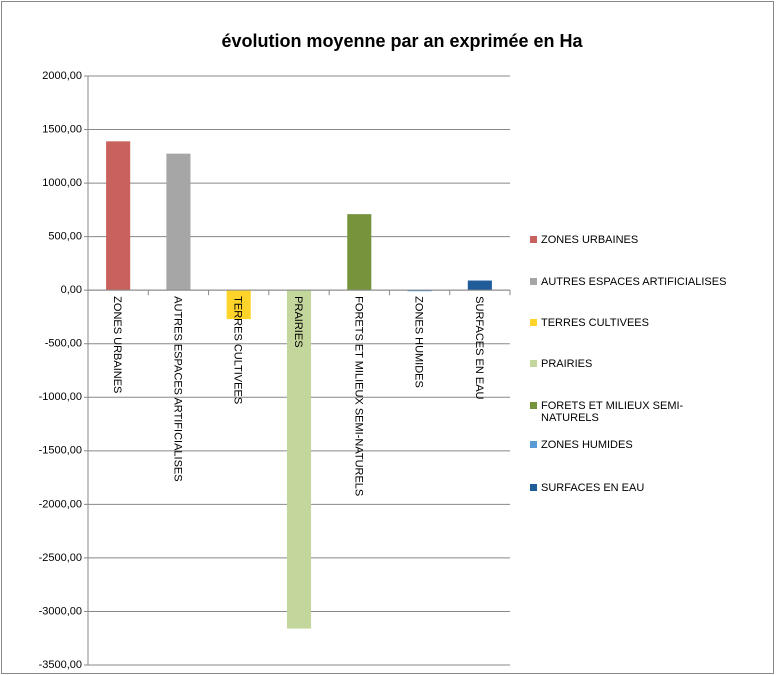  What do you see at coordinates (60, 397) in the screenshot?
I see `y-tick-label: -1000,00` at bounding box center [60, 397].